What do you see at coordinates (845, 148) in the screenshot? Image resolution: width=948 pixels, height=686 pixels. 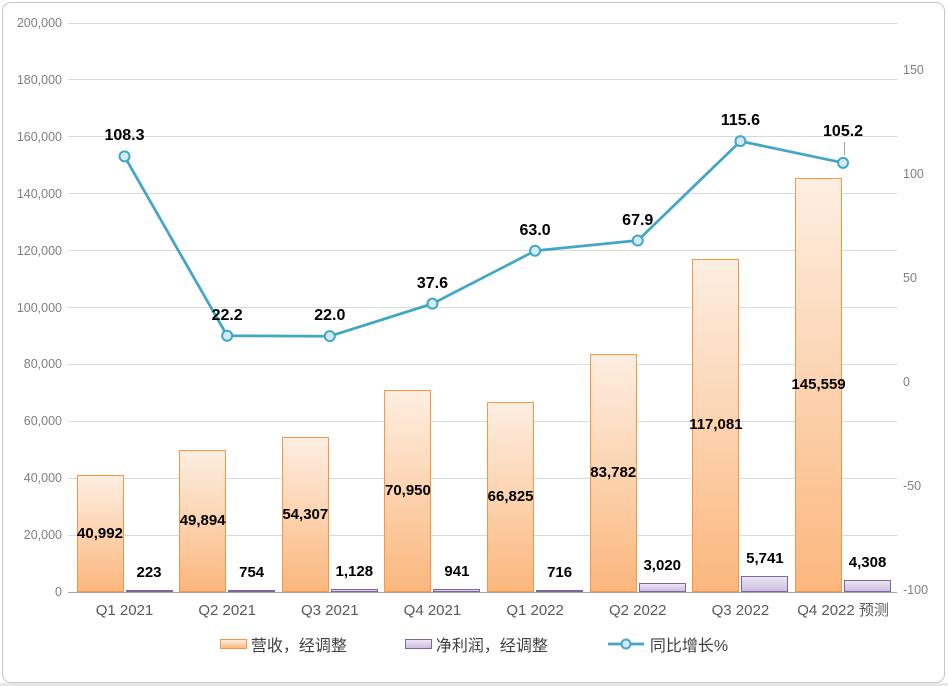 I see `label-leader-line` at bounding box center [845, 148].